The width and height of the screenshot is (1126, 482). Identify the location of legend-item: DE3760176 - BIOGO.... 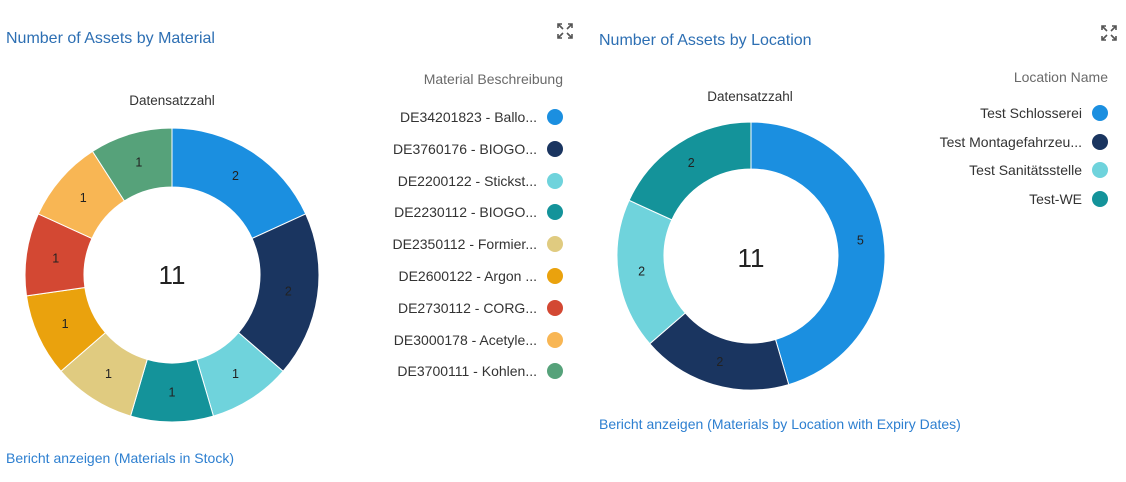
(478, 149).